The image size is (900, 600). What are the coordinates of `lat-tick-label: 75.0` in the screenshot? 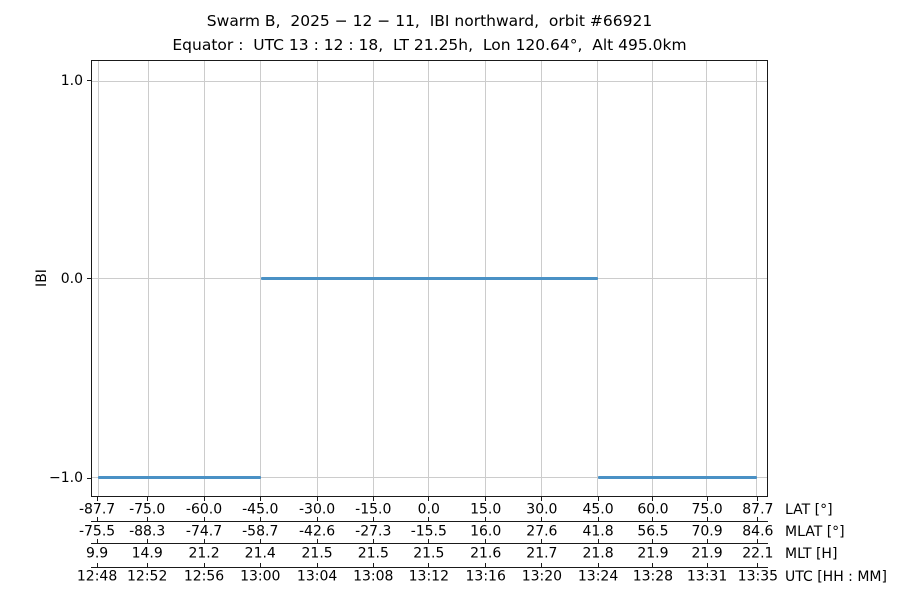 It's located at (707, 509).